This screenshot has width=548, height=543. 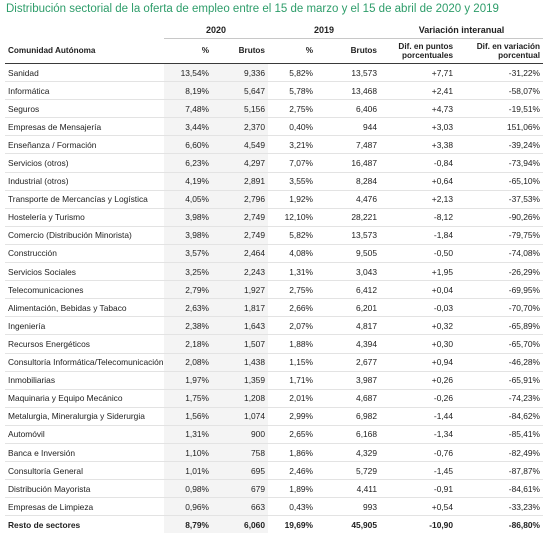 What do you see at coordinates (292, 434) in the screenshot?
I see `cell-pct-2019: 2,65%` at bounding box center [292, 434].